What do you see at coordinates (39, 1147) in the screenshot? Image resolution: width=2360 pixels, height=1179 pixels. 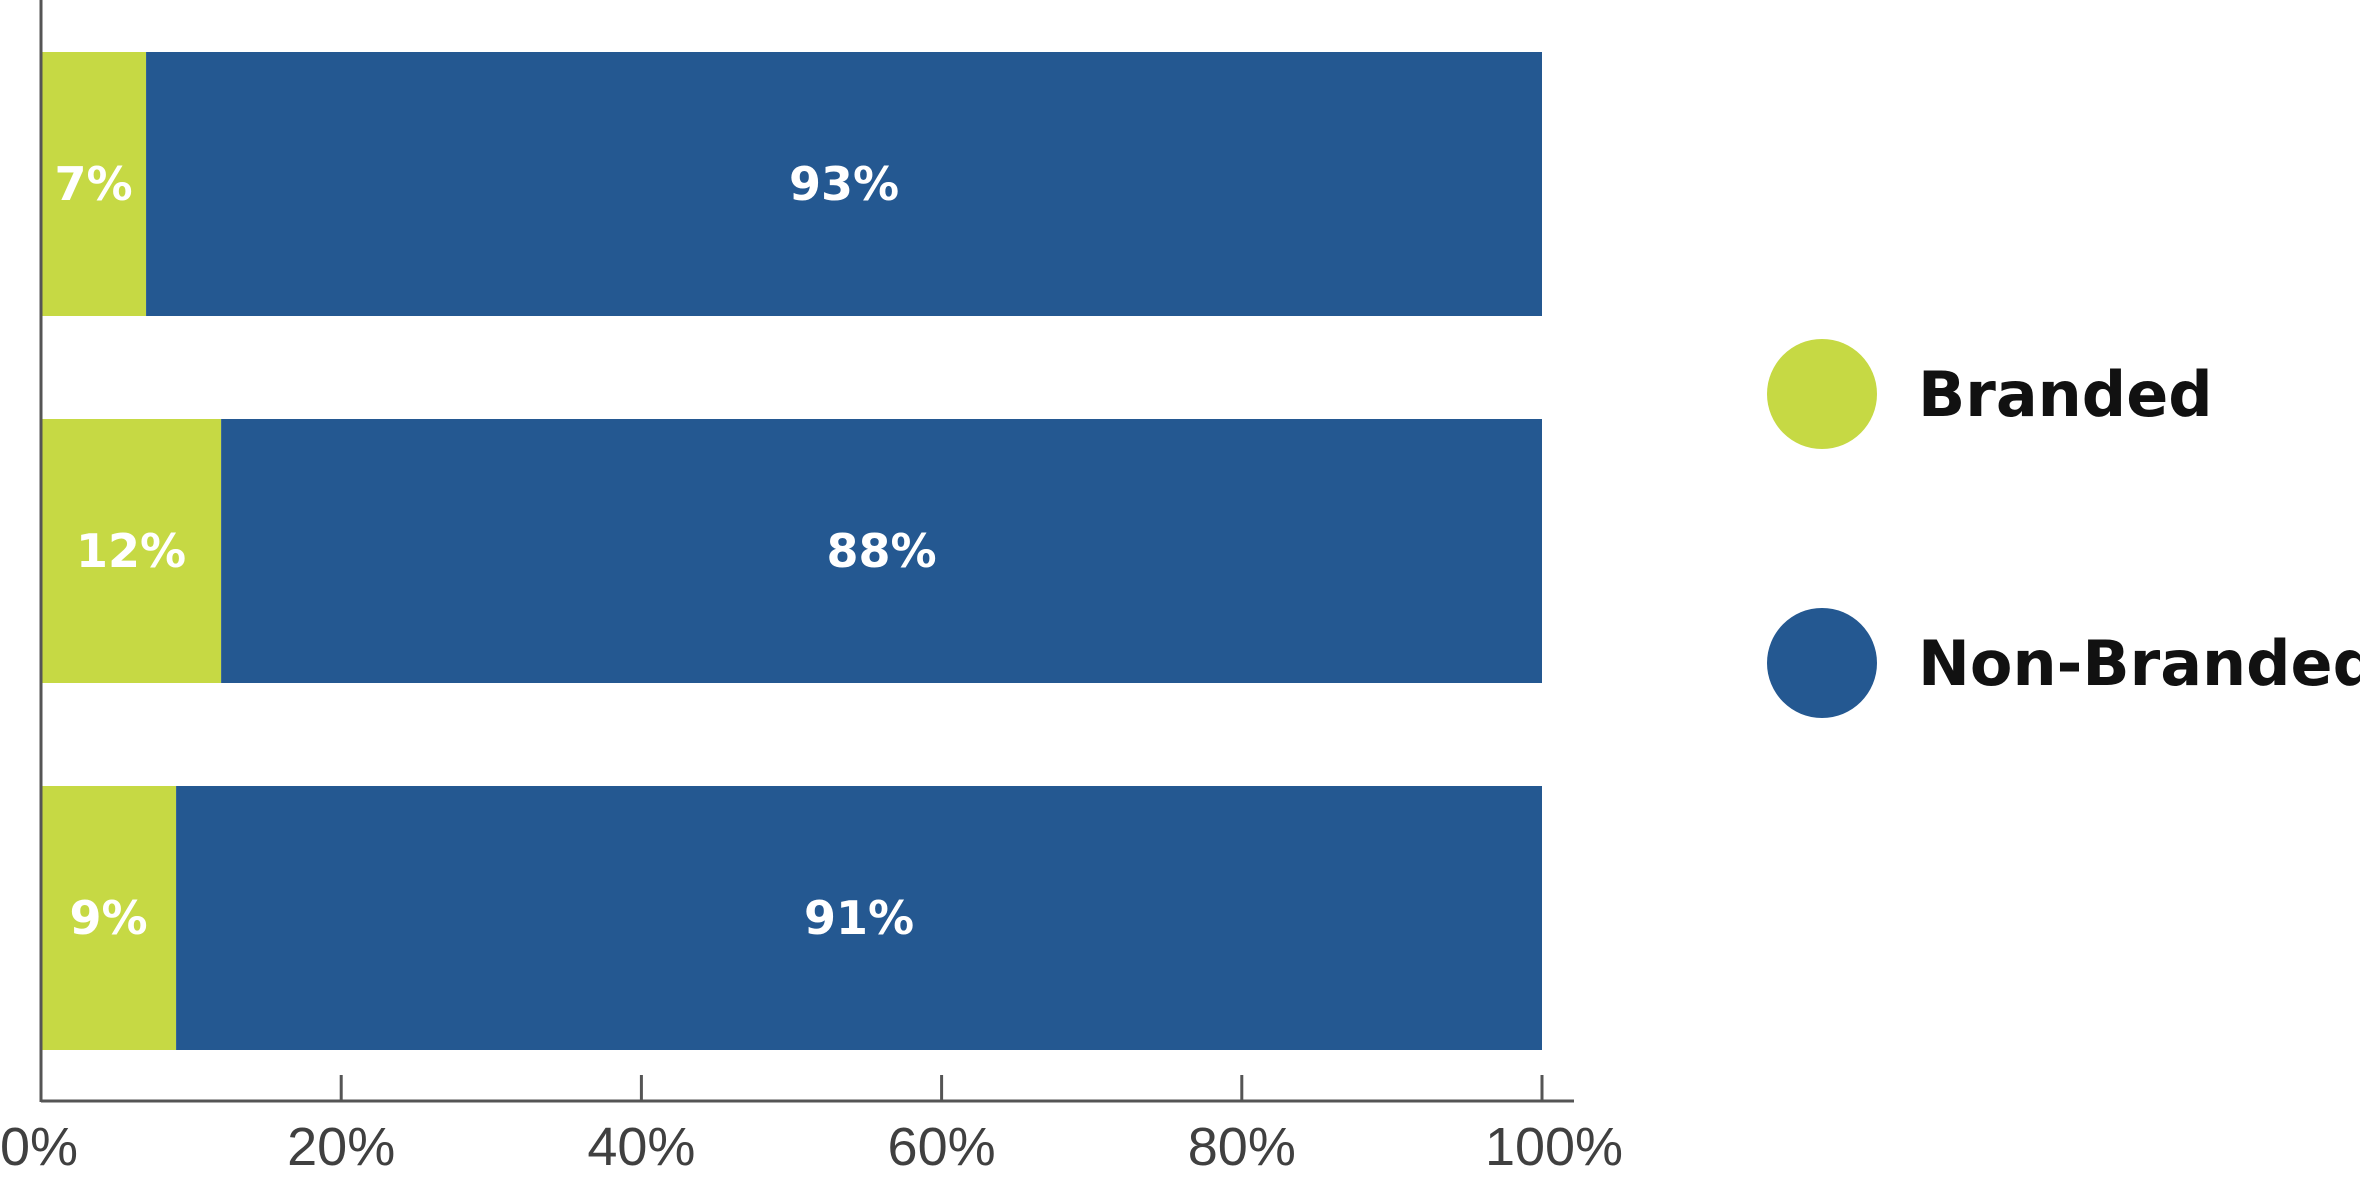 I see `x-tick-label-0: 0%` at bounding box center [39, 1147].